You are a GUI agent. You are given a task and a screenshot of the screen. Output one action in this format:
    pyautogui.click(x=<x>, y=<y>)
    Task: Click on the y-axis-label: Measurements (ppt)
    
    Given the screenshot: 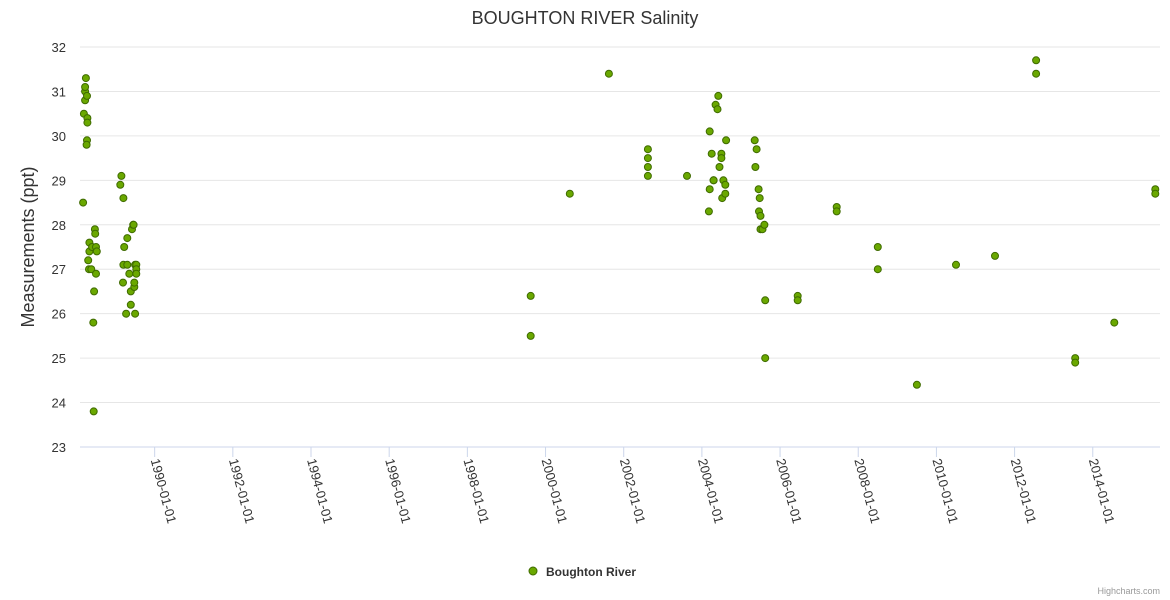 What is the action you would take?
    pyautogui.click(x=28, y=246)
    